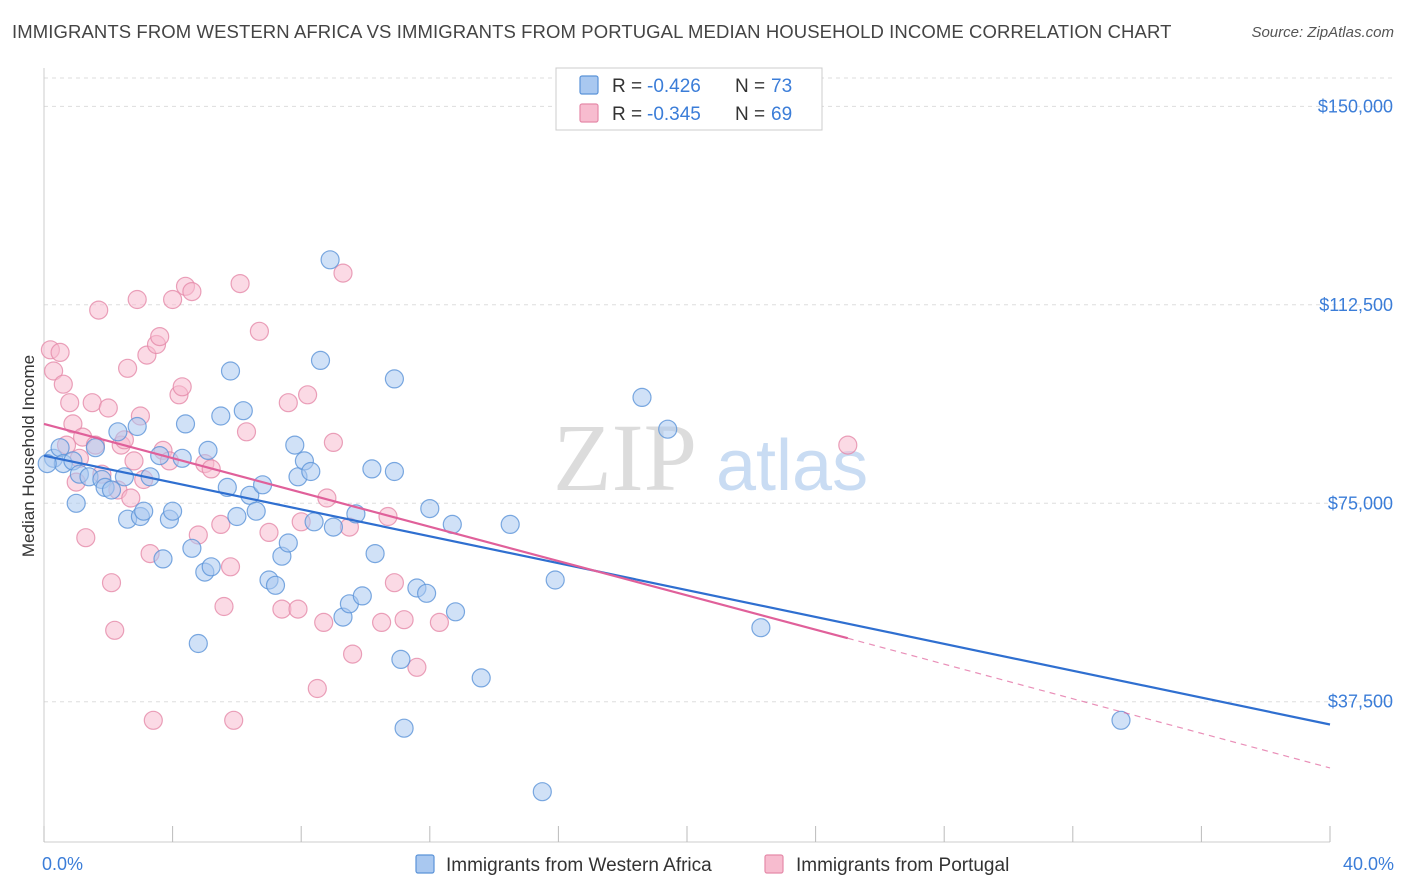  Describe the element at coordinates (1368, 864) in the screenshot. I see `x-tick-label-max: 40.0%` at that location.